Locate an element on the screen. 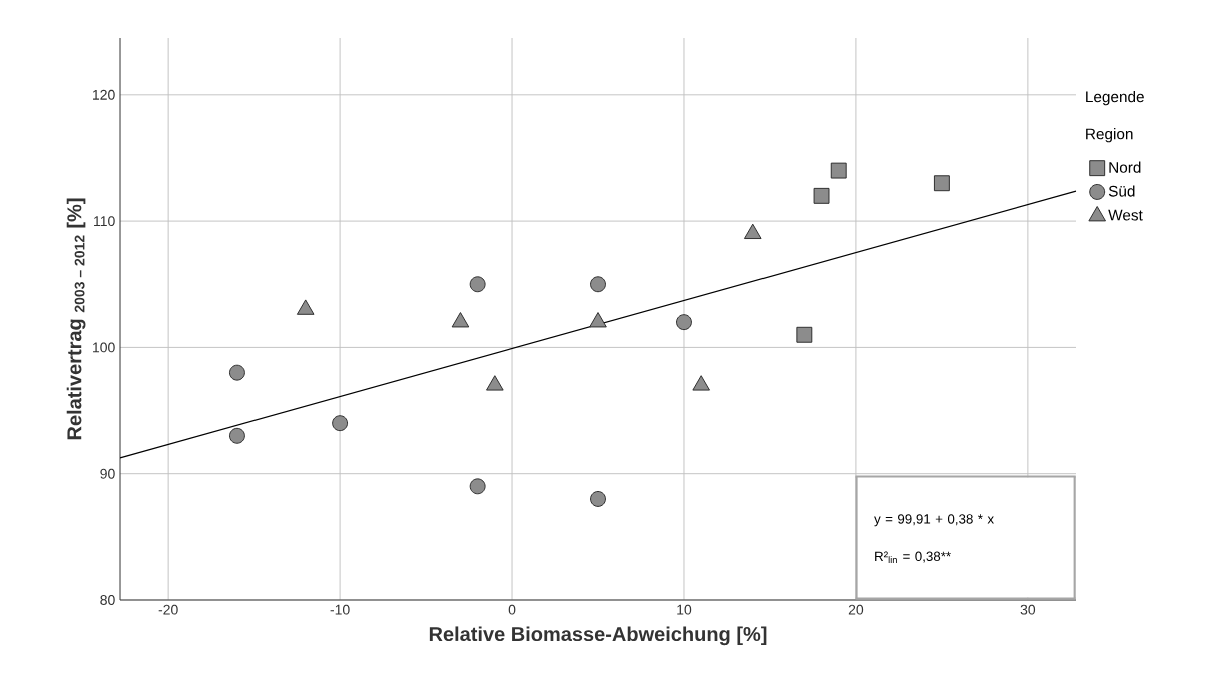 The image size is (1216, 695). x-tick-label: 20 is located at coordinates (856, 609).